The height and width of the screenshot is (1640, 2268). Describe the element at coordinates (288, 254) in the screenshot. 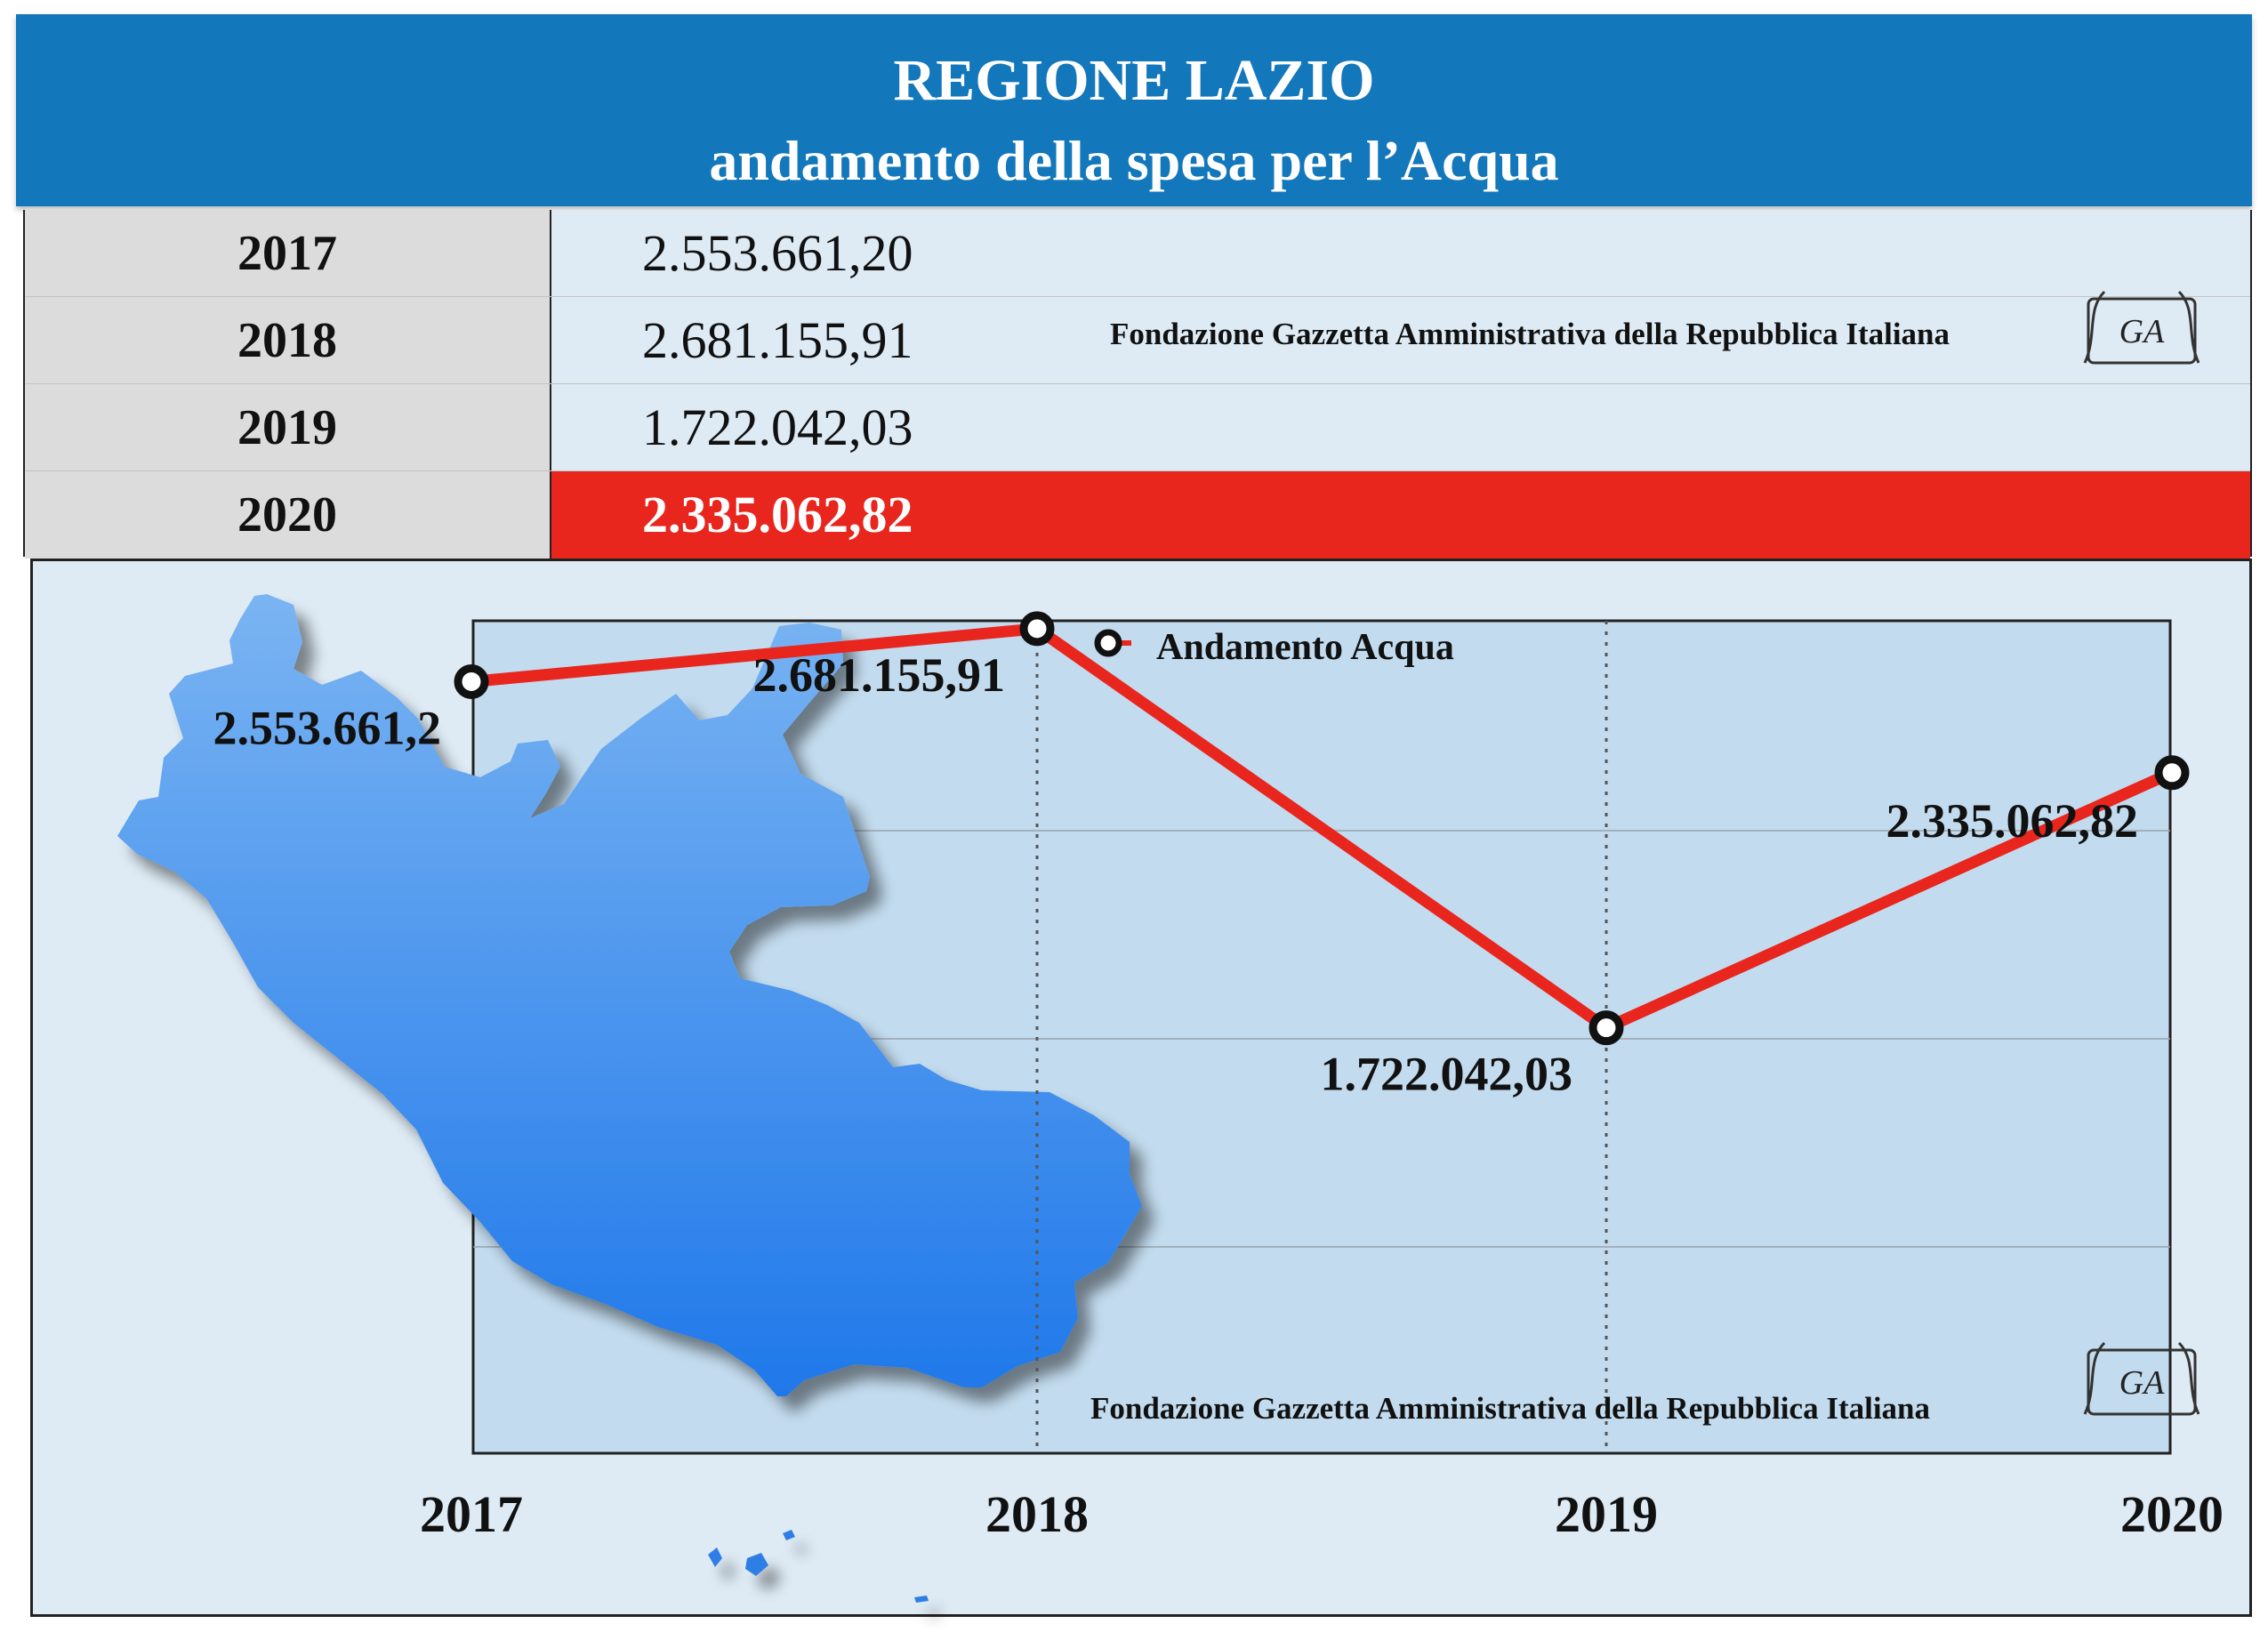

I see `table-year: 2017` at that location.